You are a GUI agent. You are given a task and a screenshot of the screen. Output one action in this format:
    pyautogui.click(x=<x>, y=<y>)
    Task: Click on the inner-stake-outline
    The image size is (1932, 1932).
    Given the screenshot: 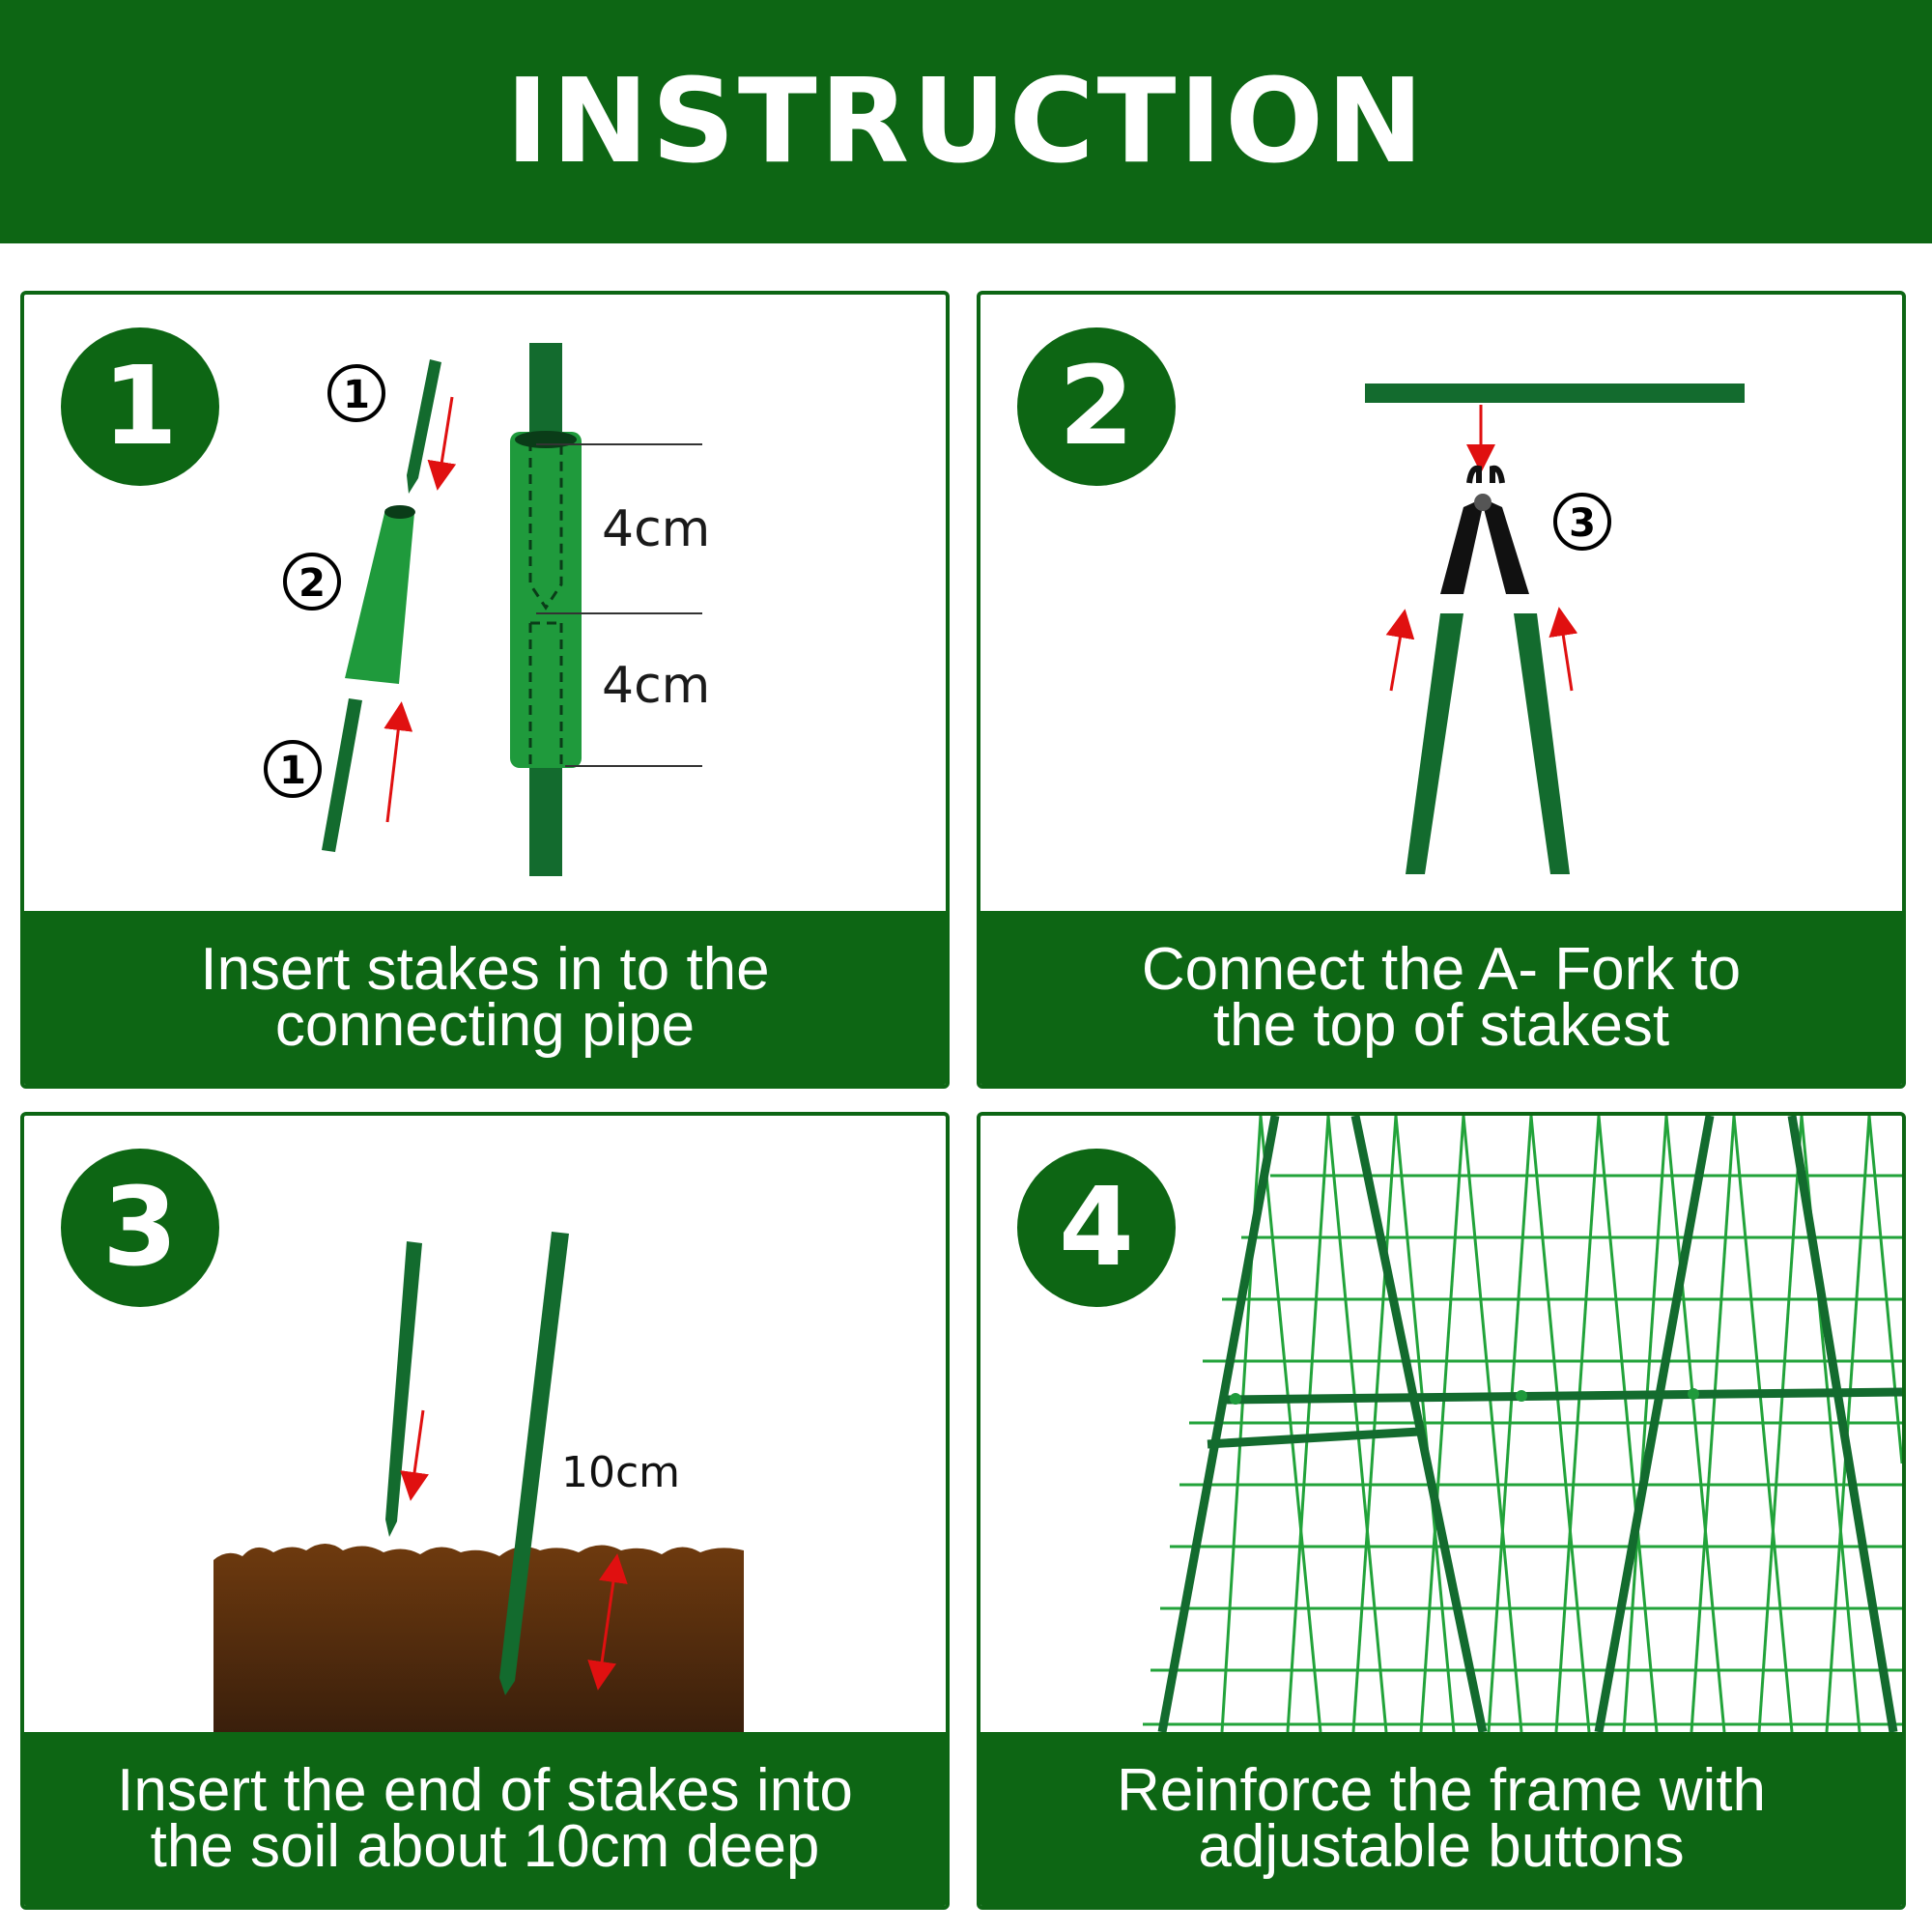 What is the action you would take?
    pyautogui.click(x=545, y=604)
    